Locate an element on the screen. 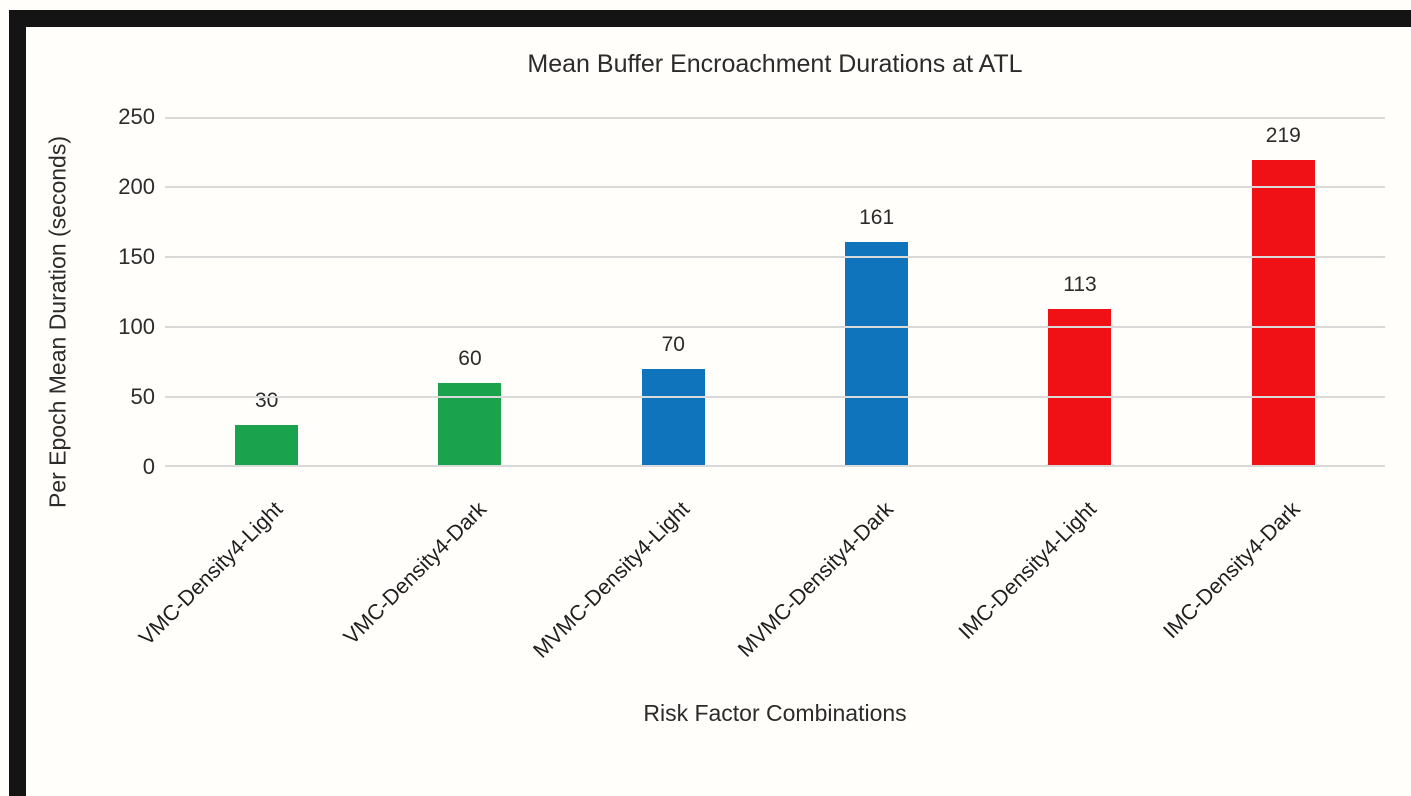  bar-slot: 113 is located at coordinates (1079, 292).